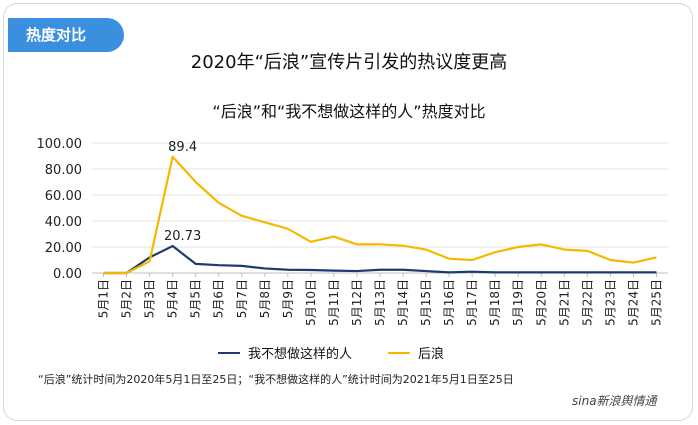 The width and height of the screenshot is (698, 425). I want to click on watermark-logo: sina新浪舆情通, so click(614, 401).